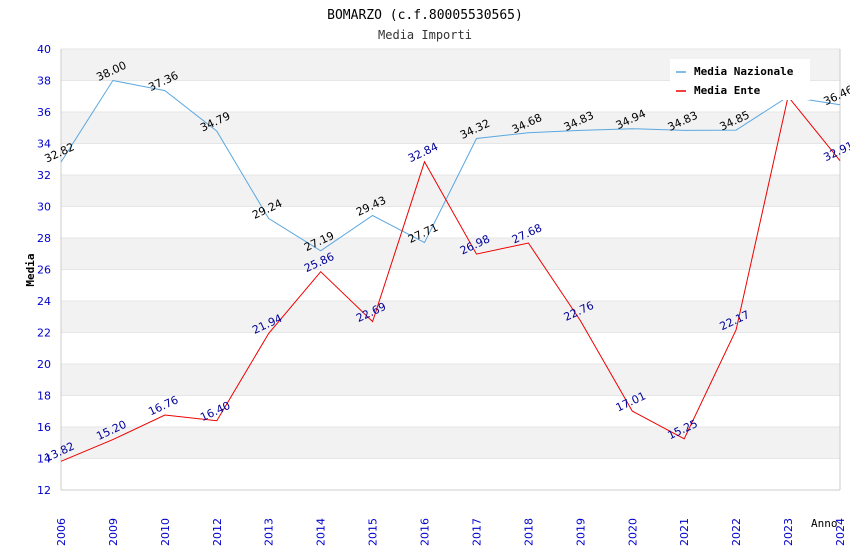 This screenshot has height=550, width=850. What do you see at coordinates (44, 81) in the screenshot?
I see `y-tick-label: 38` at bounding box center [44, 81].